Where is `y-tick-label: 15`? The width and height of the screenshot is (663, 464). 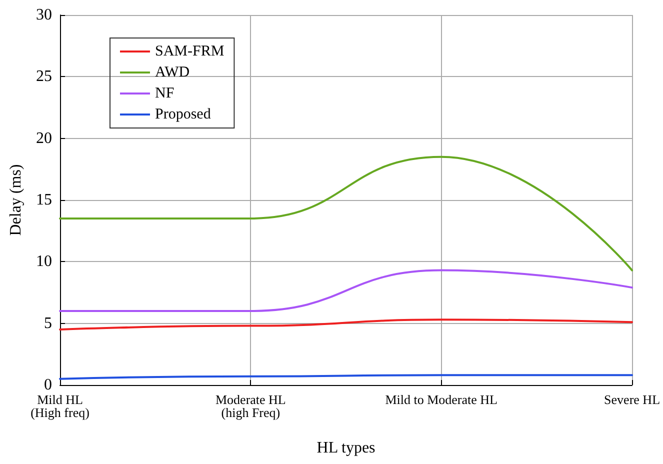 y-tick-label: 15 is located at coordinates (44, 200).